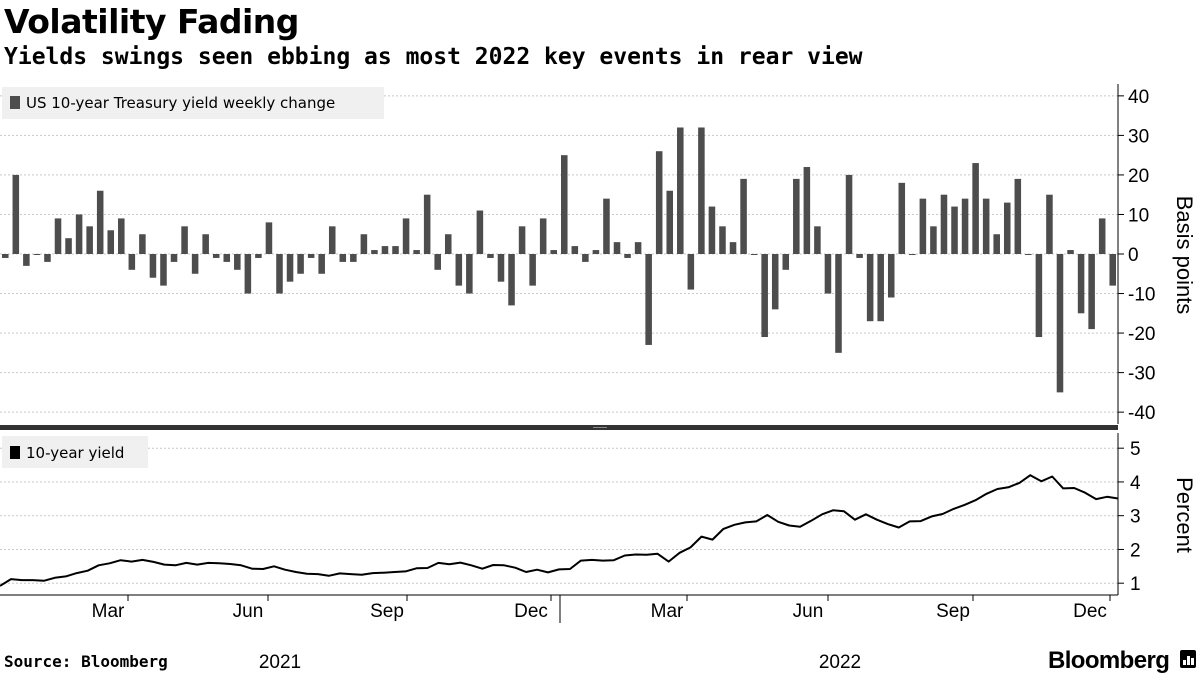 The width and height of the screenshot is (1200, 675). What do you see at coordinates (1135, 517) in the screenshot?
I see `line-y-tick-label: 3` at bounding box center [1135, 517].